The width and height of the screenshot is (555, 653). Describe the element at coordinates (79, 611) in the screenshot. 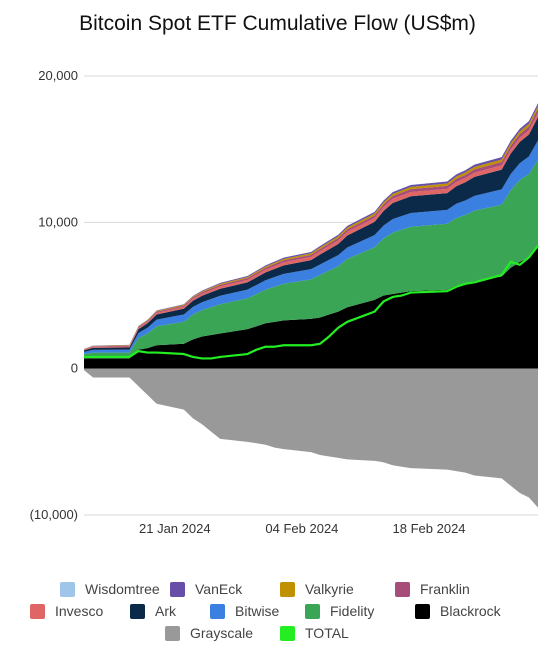

I see `legend-label: Invesco` at that location.